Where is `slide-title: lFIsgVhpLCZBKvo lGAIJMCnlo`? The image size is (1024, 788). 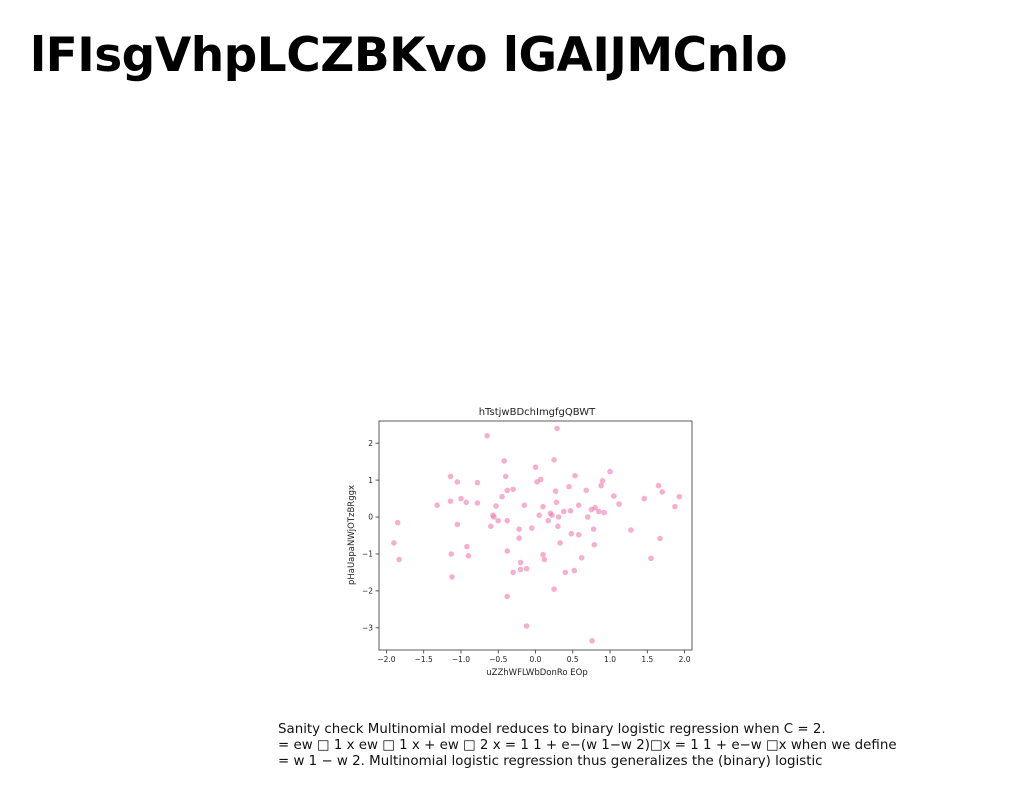
slide-title: lFIsgVhpLCZBKvo lGAIJMCnlo is located at coordinates (409, 55).